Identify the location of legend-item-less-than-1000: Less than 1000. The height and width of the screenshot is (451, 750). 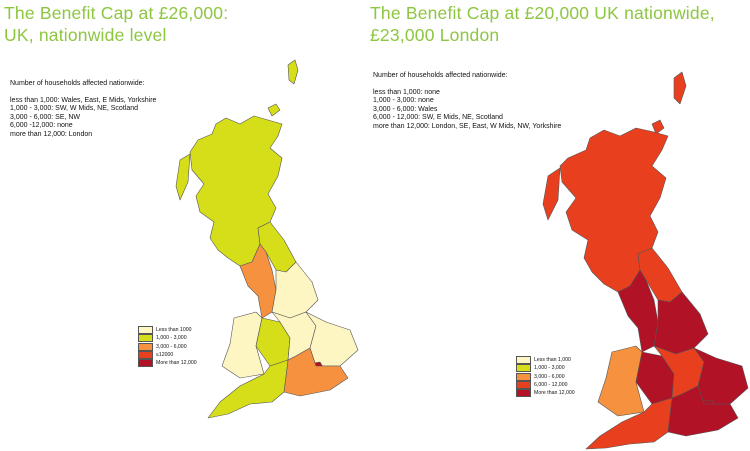
(167, 330).